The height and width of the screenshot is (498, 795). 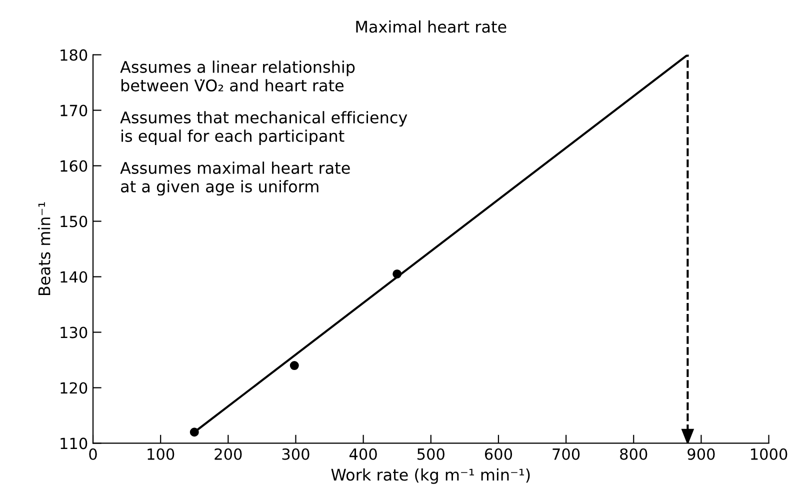 I want to click on x-tick-label: 600, so click(x=498, y=454).